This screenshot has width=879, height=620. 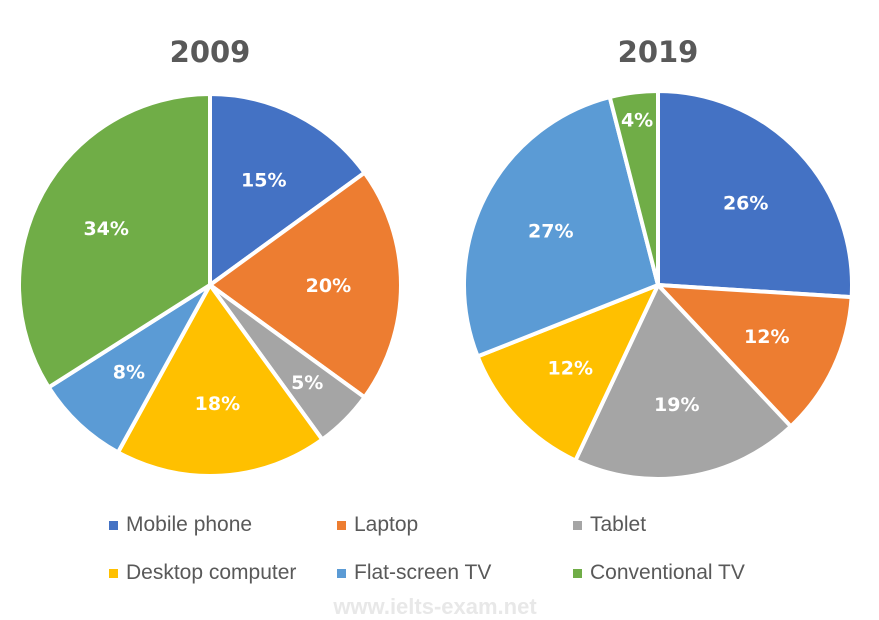 I want to click on chart-title: 2019, so click(x=658, y=52).